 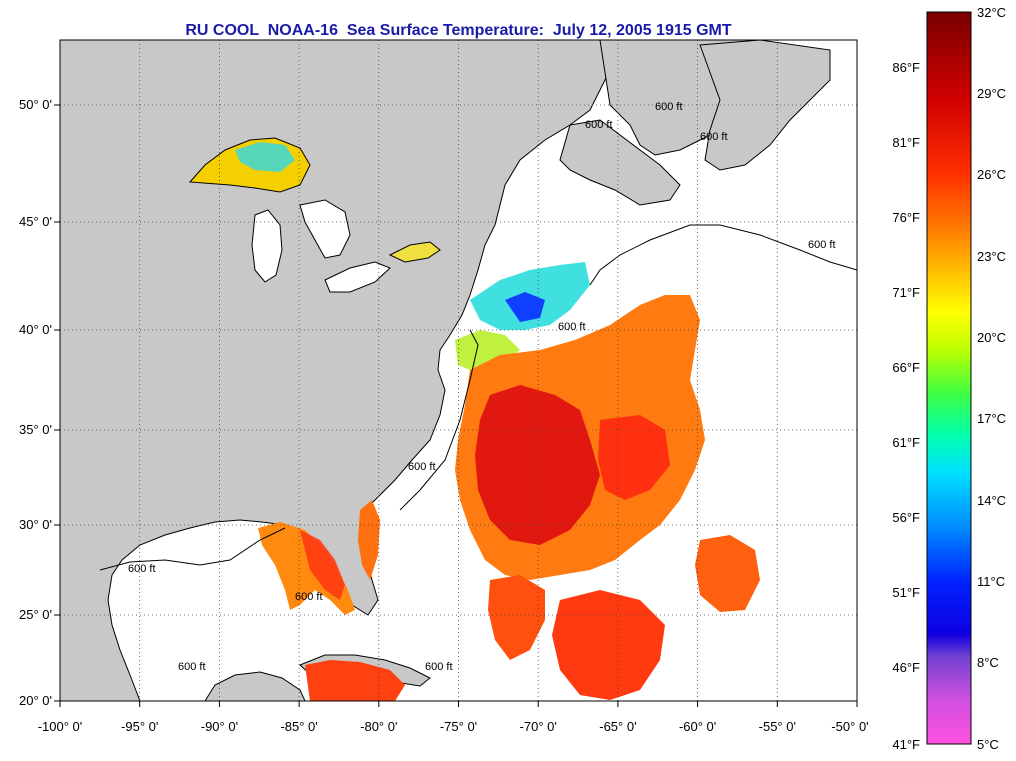 What do you see at coordinates (991, 93) in the screenshot?
I see `celsius-label: 29°C` at bounding box center [991, 93].